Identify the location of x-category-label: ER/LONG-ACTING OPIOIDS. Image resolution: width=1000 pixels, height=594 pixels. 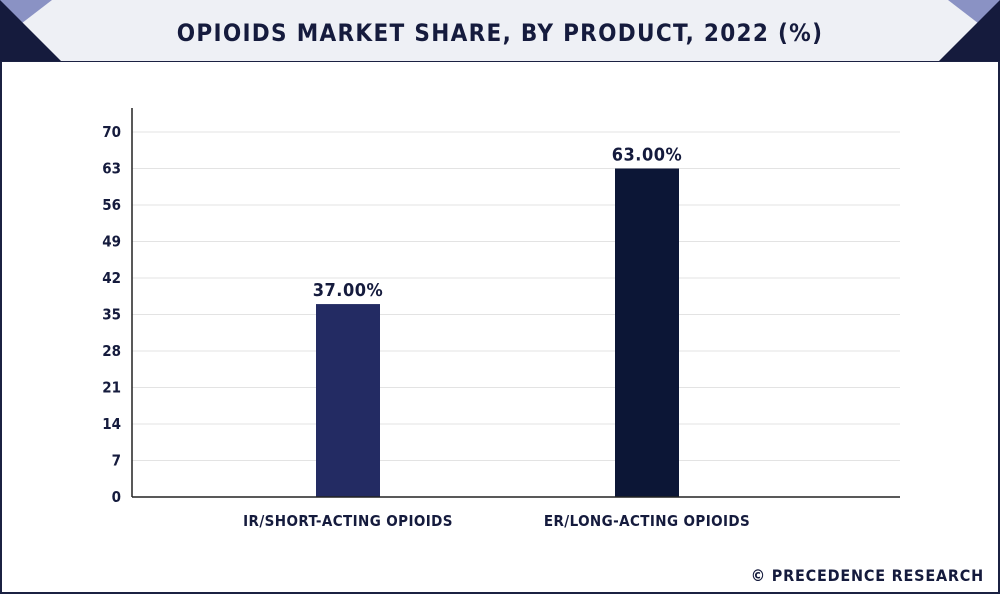
(647, 521).